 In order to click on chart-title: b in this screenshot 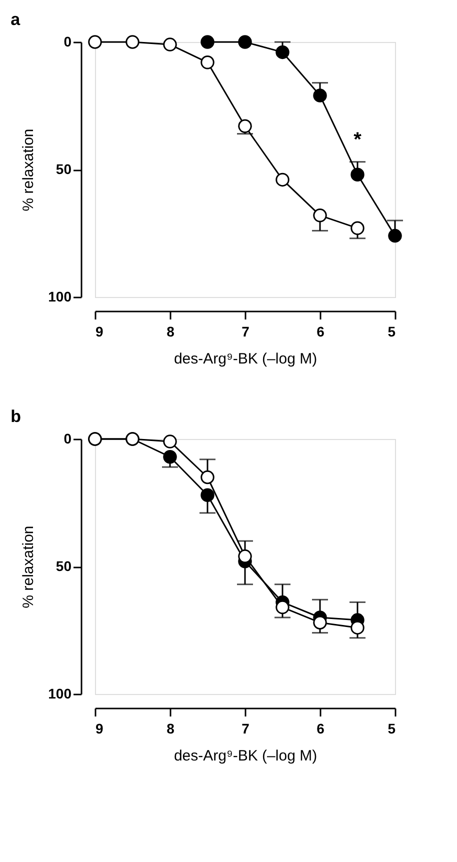, I will do `click(16, 416)`.